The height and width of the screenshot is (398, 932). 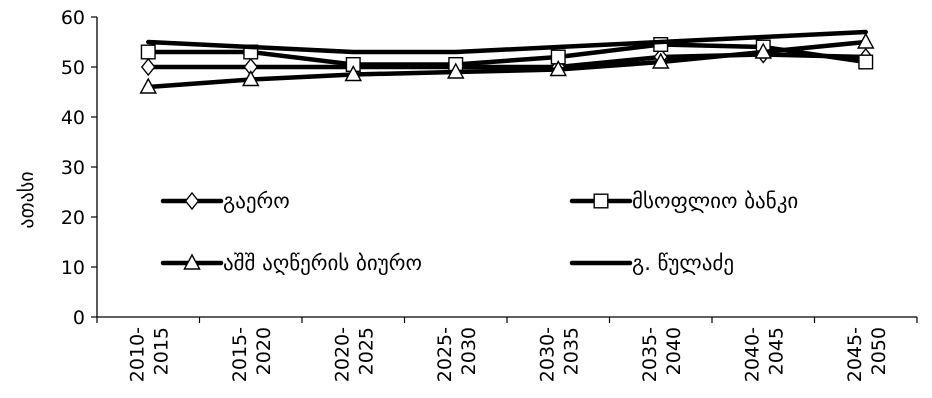 I want to click on legend-entry: გაერო, so click(x=225, y=201).